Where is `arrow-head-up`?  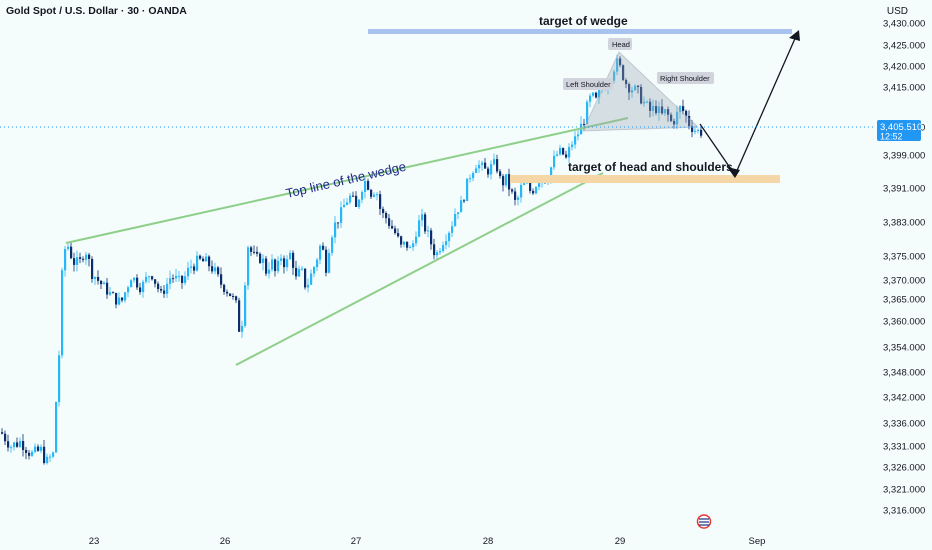
arrow-head-up is located at coordinates (794, 35).